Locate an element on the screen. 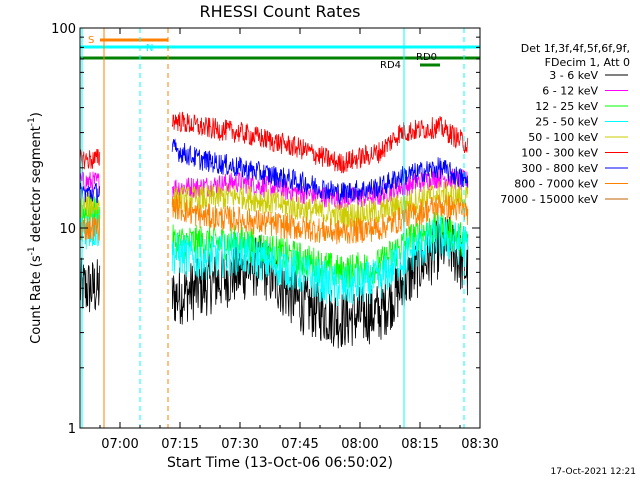  legend-entry-label: 50 - 100 keV is located at coordinates (563, 137).